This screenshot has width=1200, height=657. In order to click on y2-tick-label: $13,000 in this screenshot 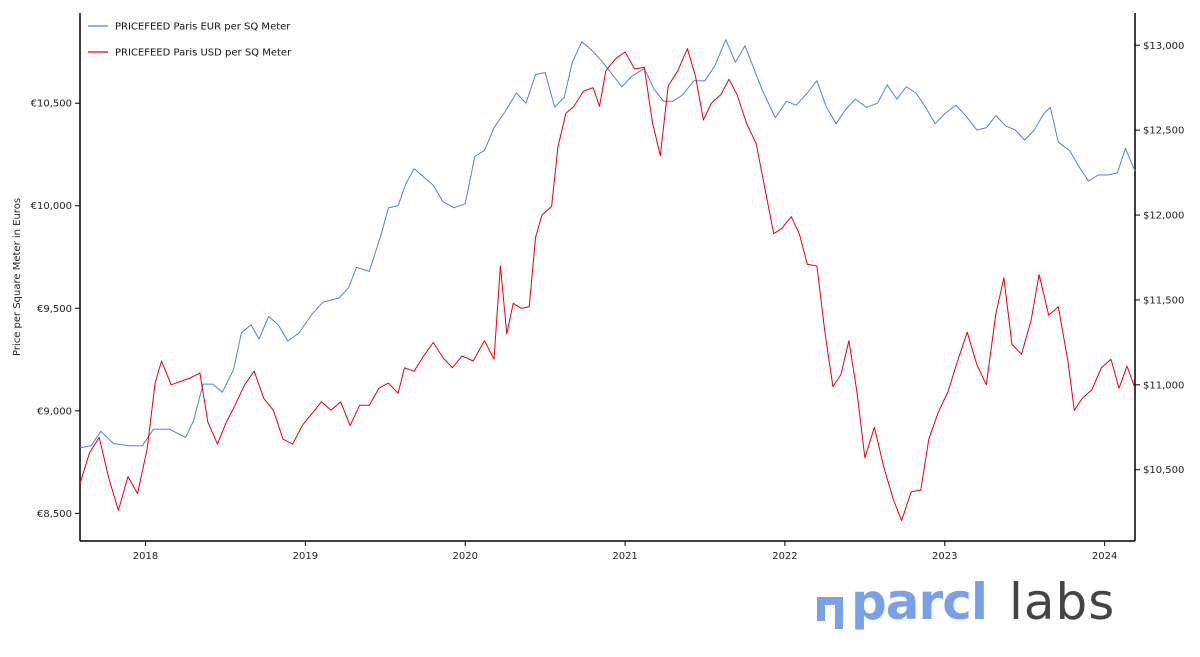, I will do `click(1163, 46)`.